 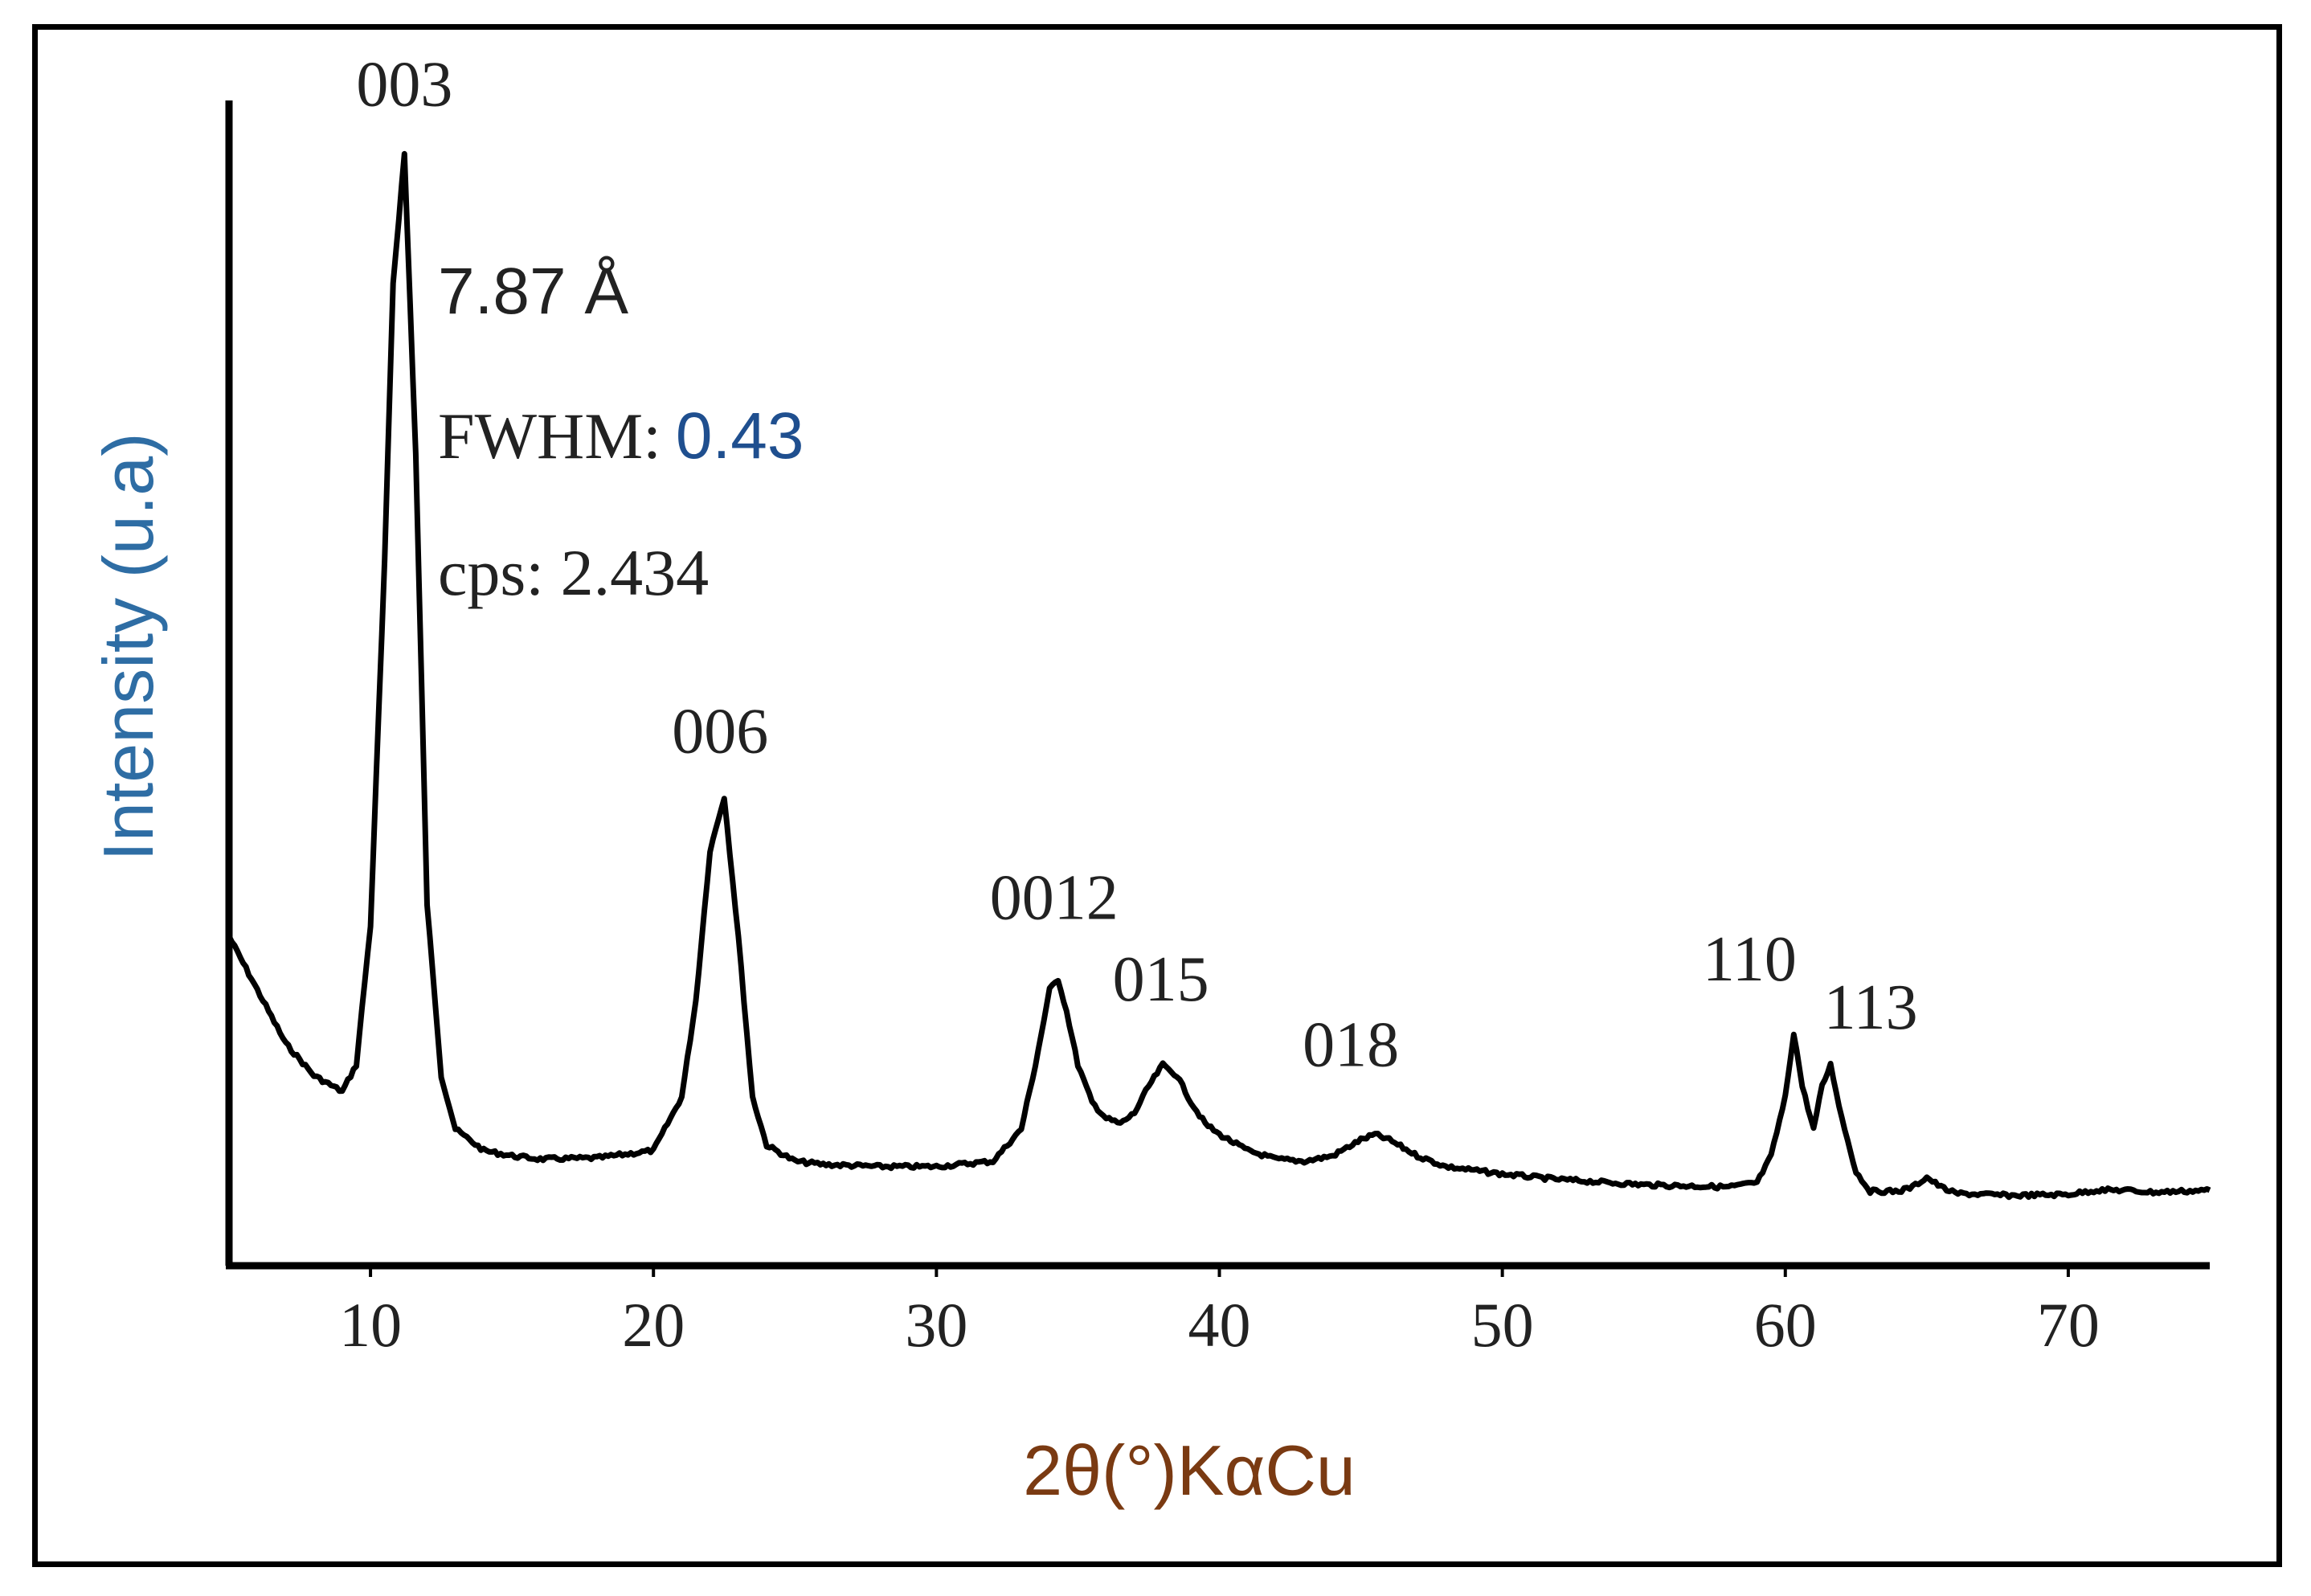 What do you see at coordinates (1054, 897) in the screenshot?
I see `peak-label-0012: 0012` at bounding box center [1054, 897].